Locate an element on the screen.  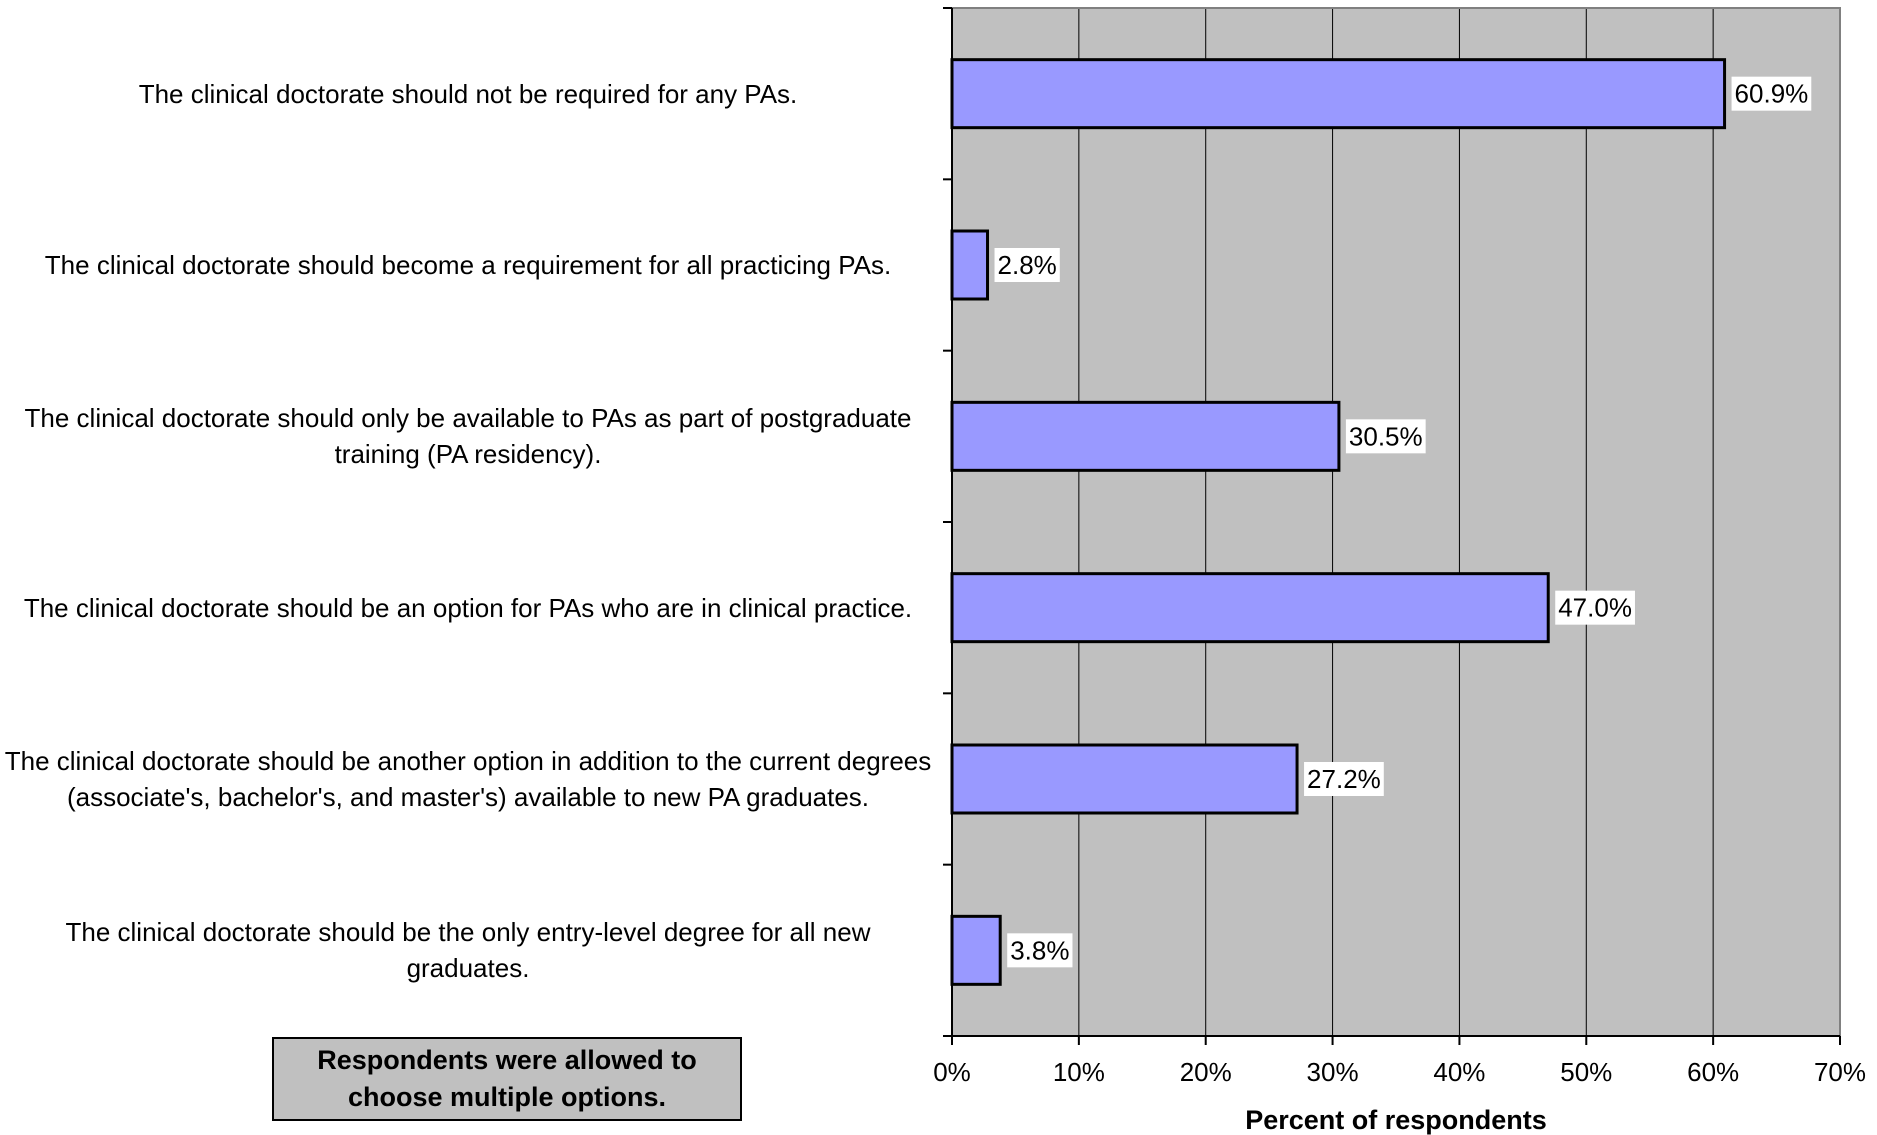
data-label: 27.2% is located at coordinates (1344, 779).